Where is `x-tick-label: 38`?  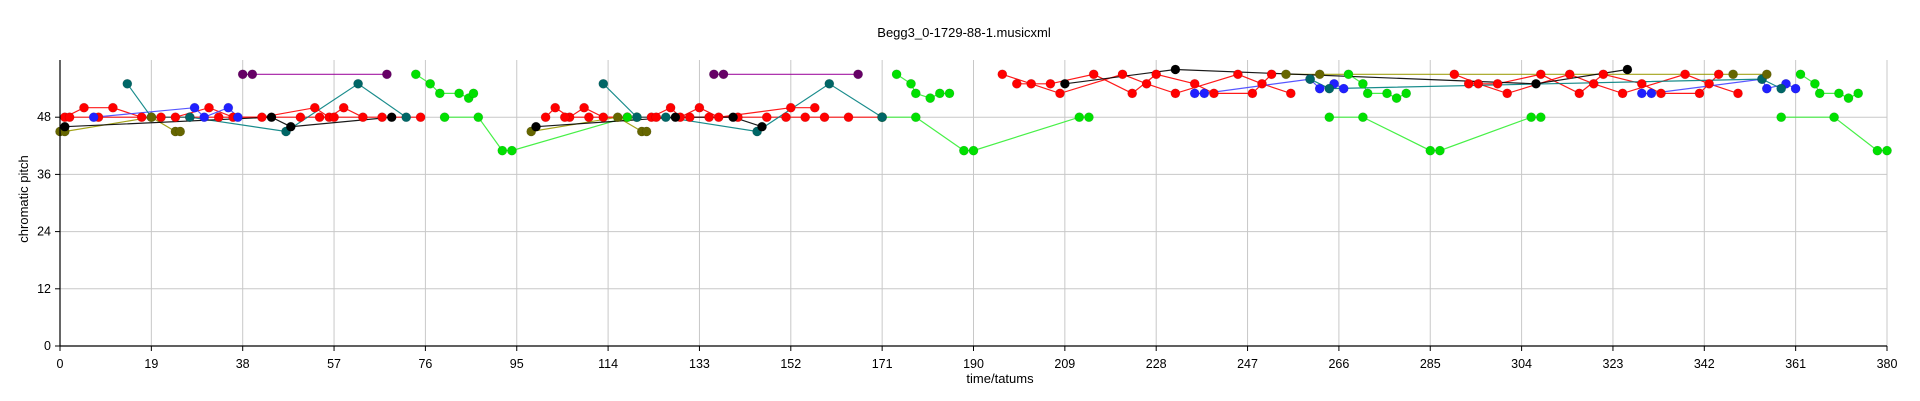 x-tick-label: 38 is located at coordinates (243, 364).